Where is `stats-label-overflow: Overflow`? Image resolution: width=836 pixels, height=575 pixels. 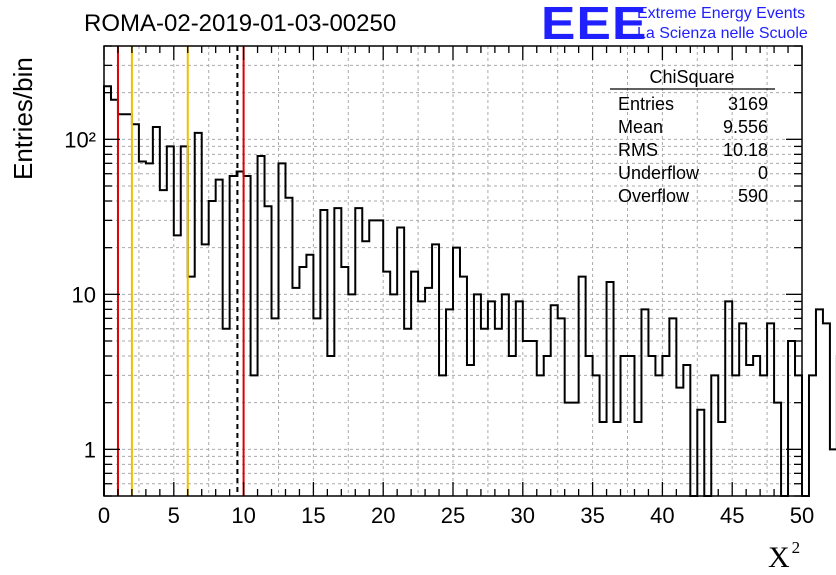
stats-label-overflow: Overflow is located at coordinates (654, 196).